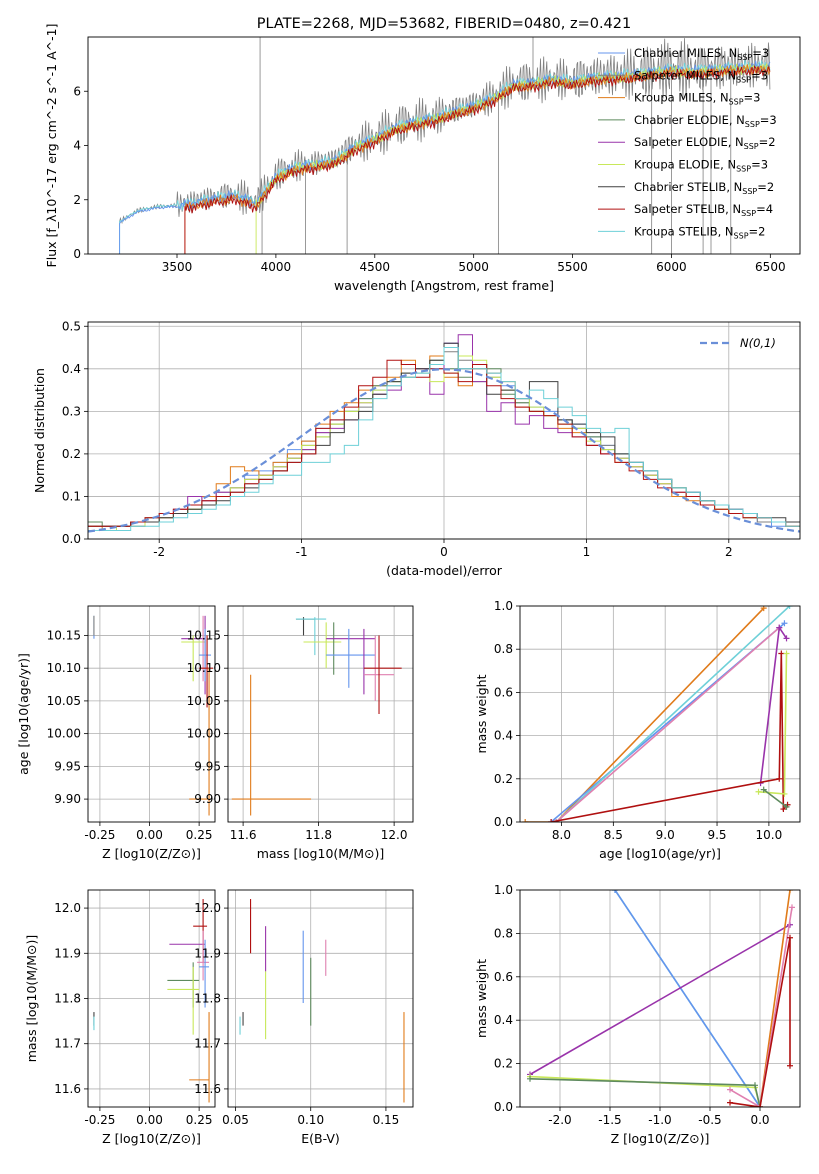 This screenshot has width=819, height=1174. What do you see at coordinates (204, 635) in the screenshot?
I see `y-tick-label: 10.15` at bounding box center [204, 635].